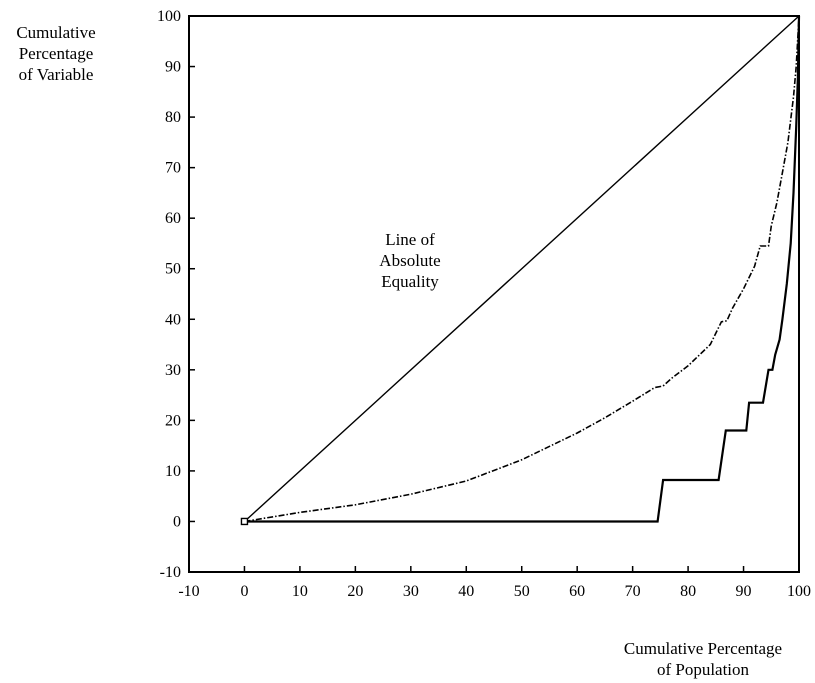 This screenshot has width=815, height=683. I want to click on x-tick-label: 40, so click(466, 591).